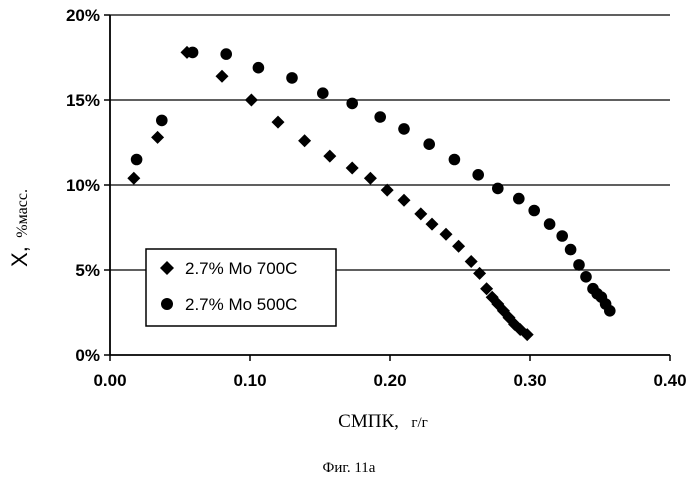  I want to click on x-tick-label: 0.20, so click(389, 380).